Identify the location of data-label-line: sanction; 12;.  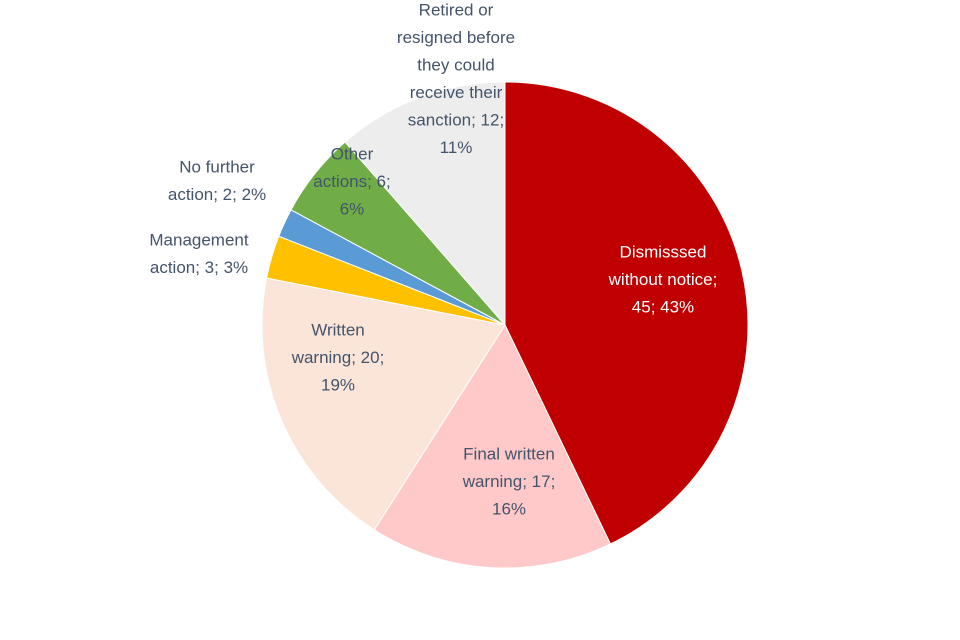
(456, 119).